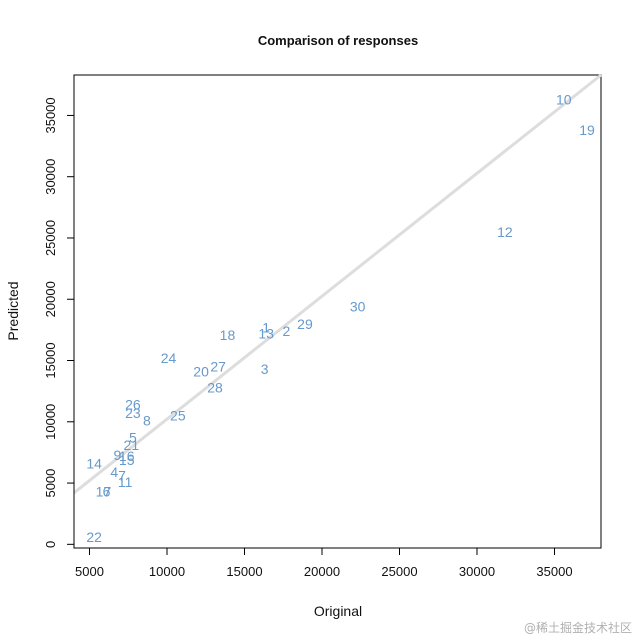  I want to click on point-label-14: 14, so click(94, 463).